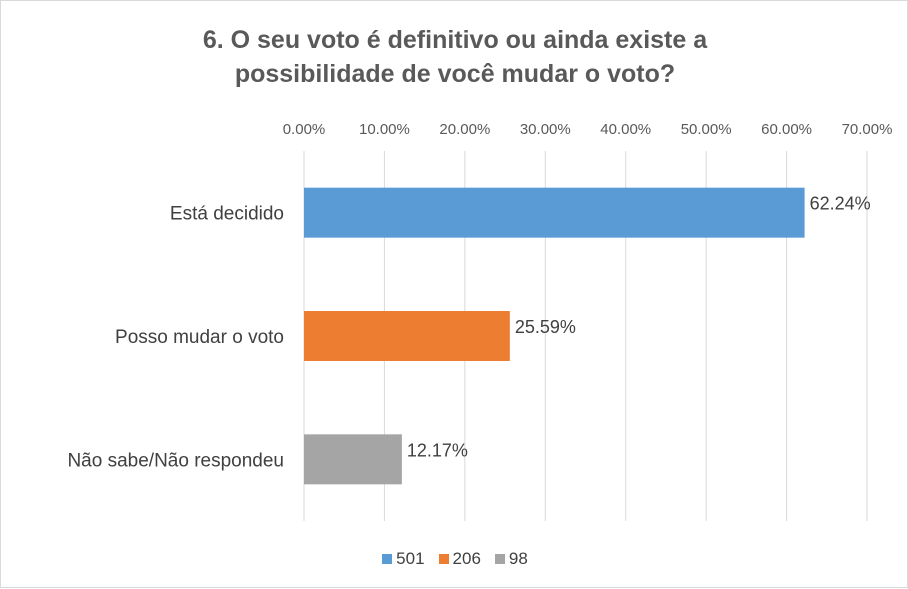  Describe the element at coordinates (466, 558) in the screenshot. I see `legend-label: 206` at that location.